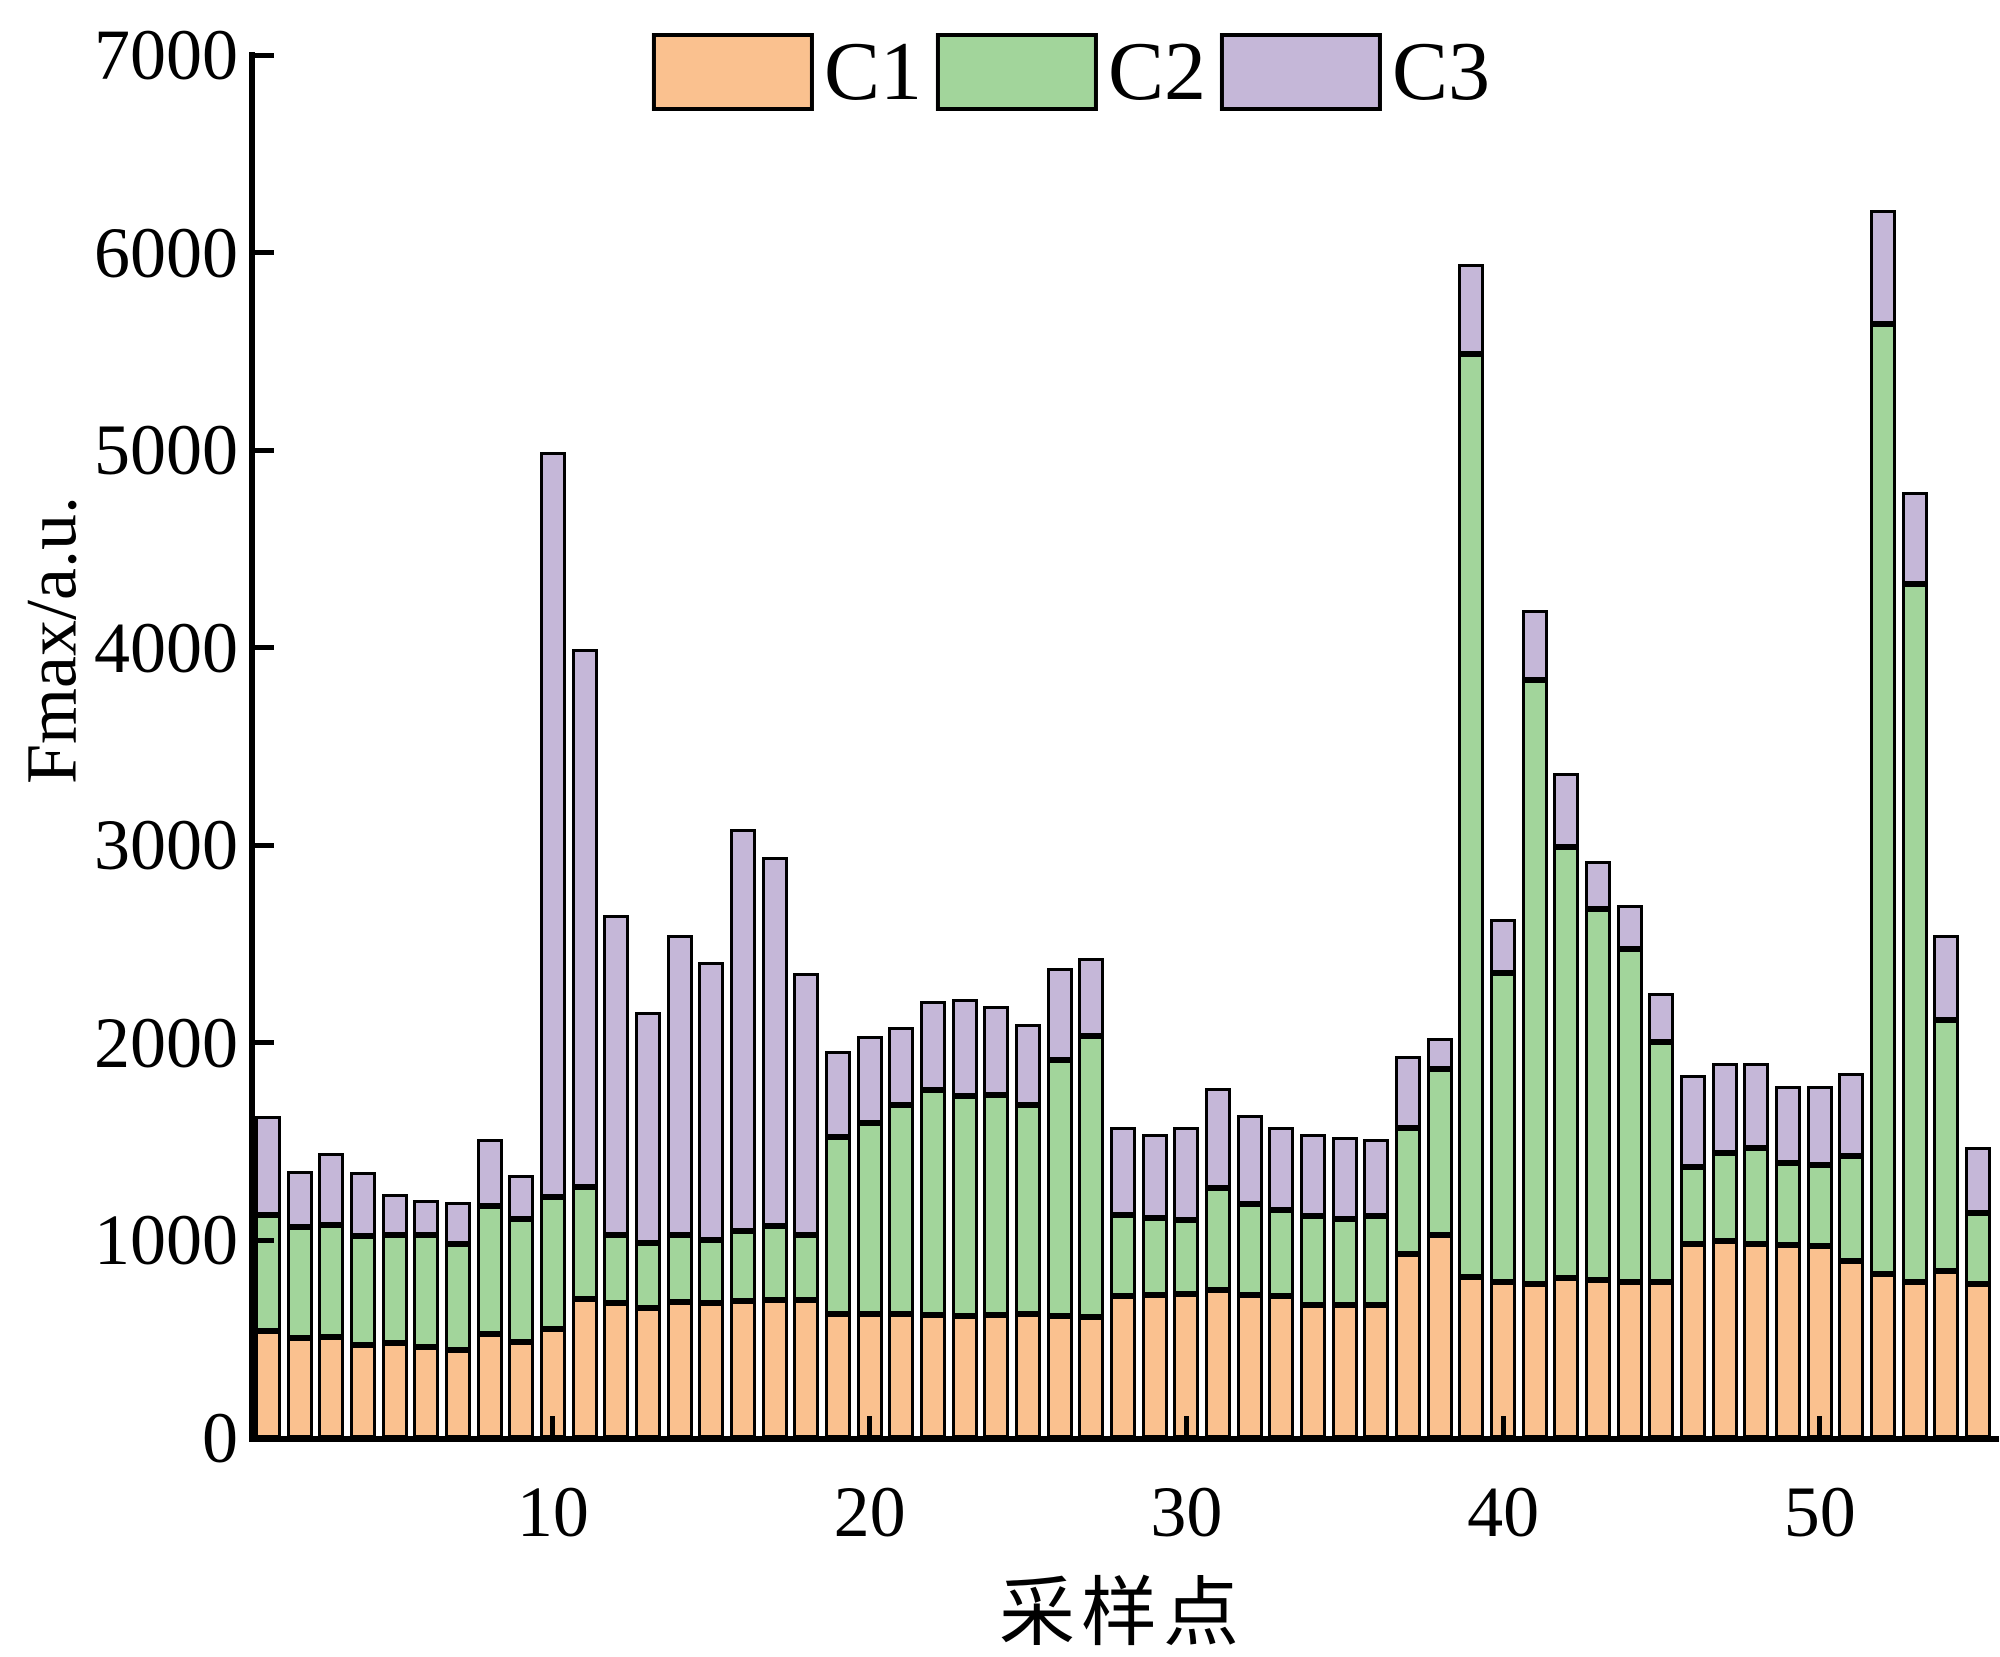 This screenshot has height=1657, width=2000. Describe the element at coordinates (679, 1085) in the screenshot. I see `bar-14-segment-C3` at that location.